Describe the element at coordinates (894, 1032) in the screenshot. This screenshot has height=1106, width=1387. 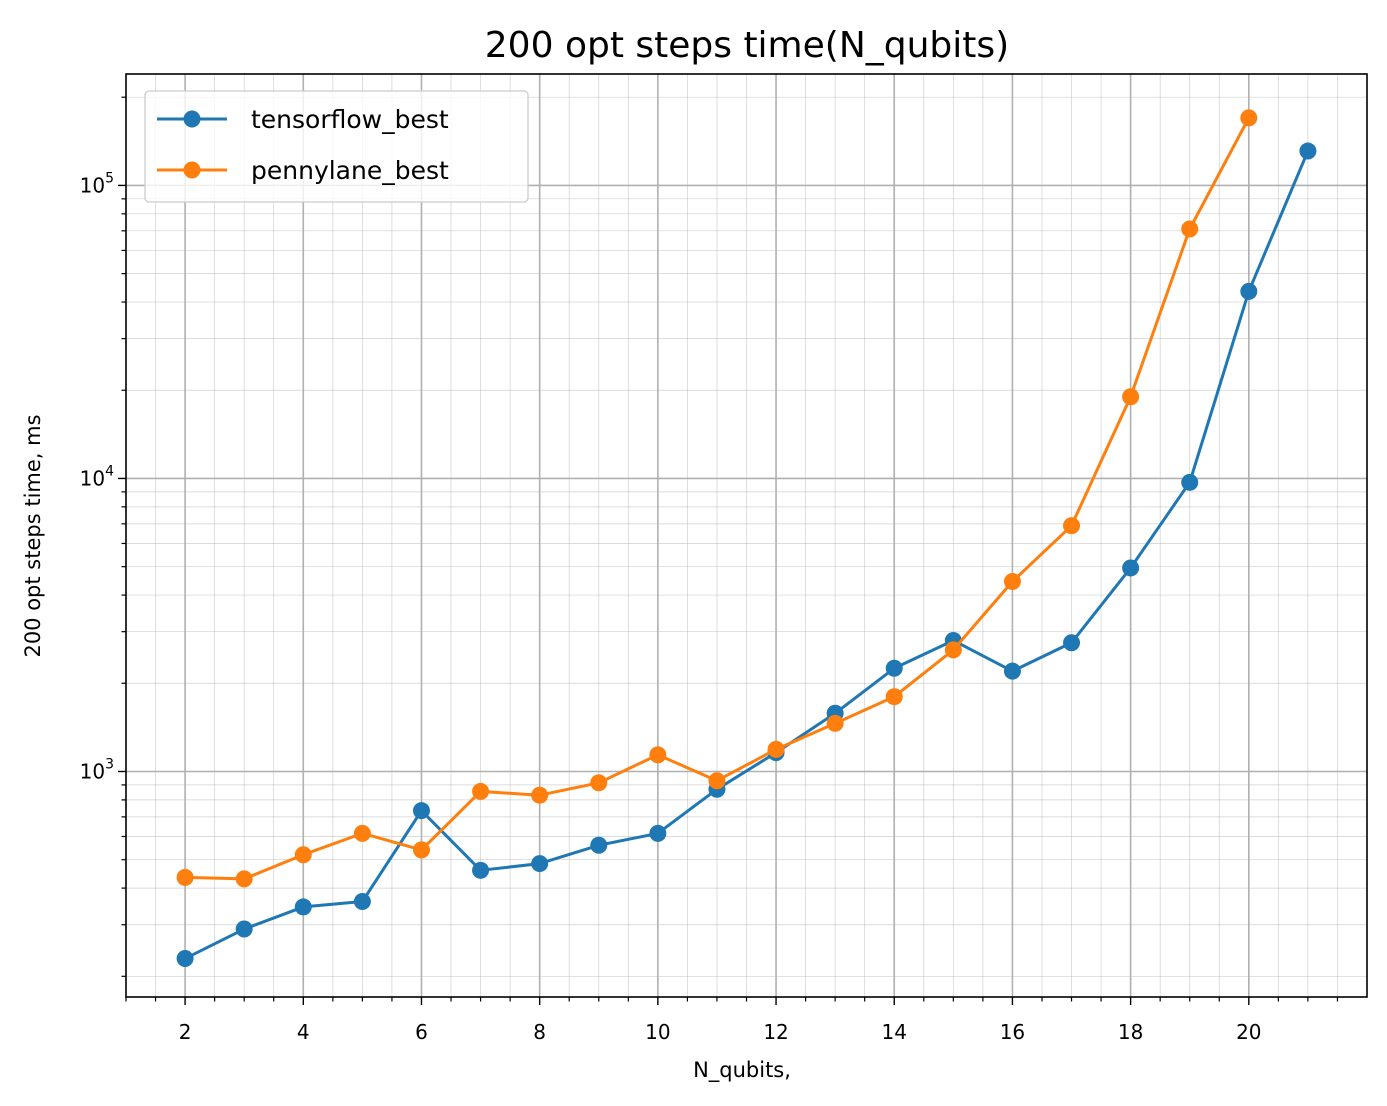
I see `x-tick-label: 14` at that location.